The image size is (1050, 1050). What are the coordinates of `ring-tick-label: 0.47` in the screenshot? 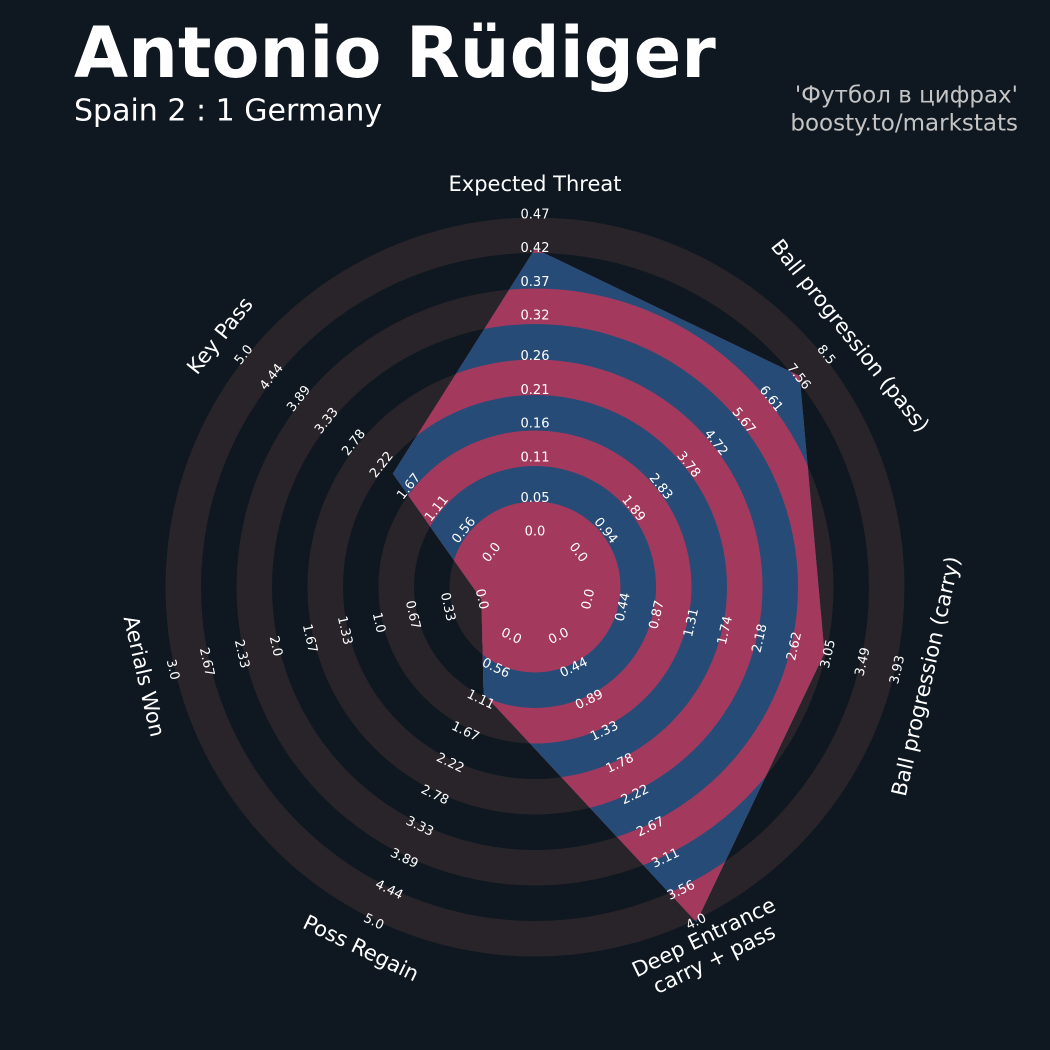 It's located at (535, 215).